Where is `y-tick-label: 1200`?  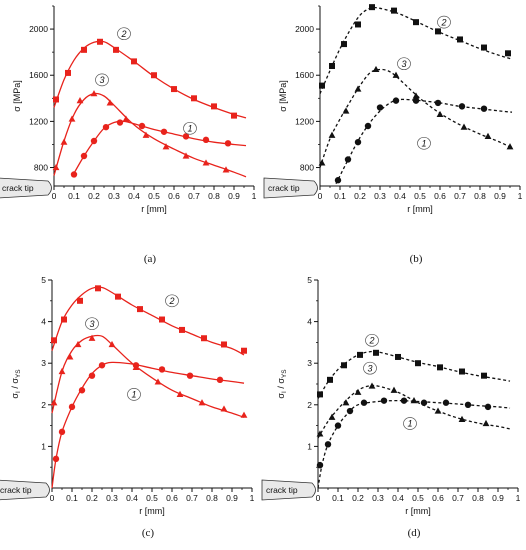
y-tick-label: 1200 is located at coordinates (304, 121).